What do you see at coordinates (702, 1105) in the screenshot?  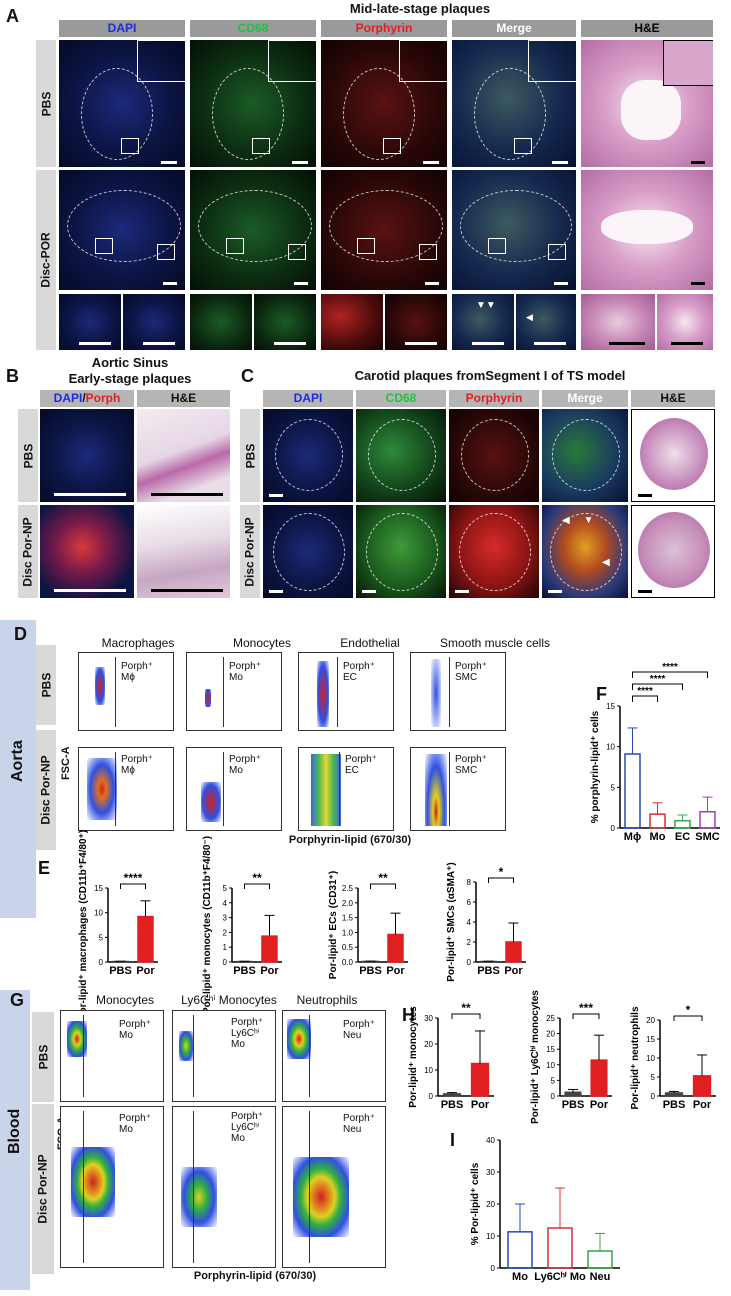 I see `xcat-H3-1: Por` at bounding box center [702, 1105].